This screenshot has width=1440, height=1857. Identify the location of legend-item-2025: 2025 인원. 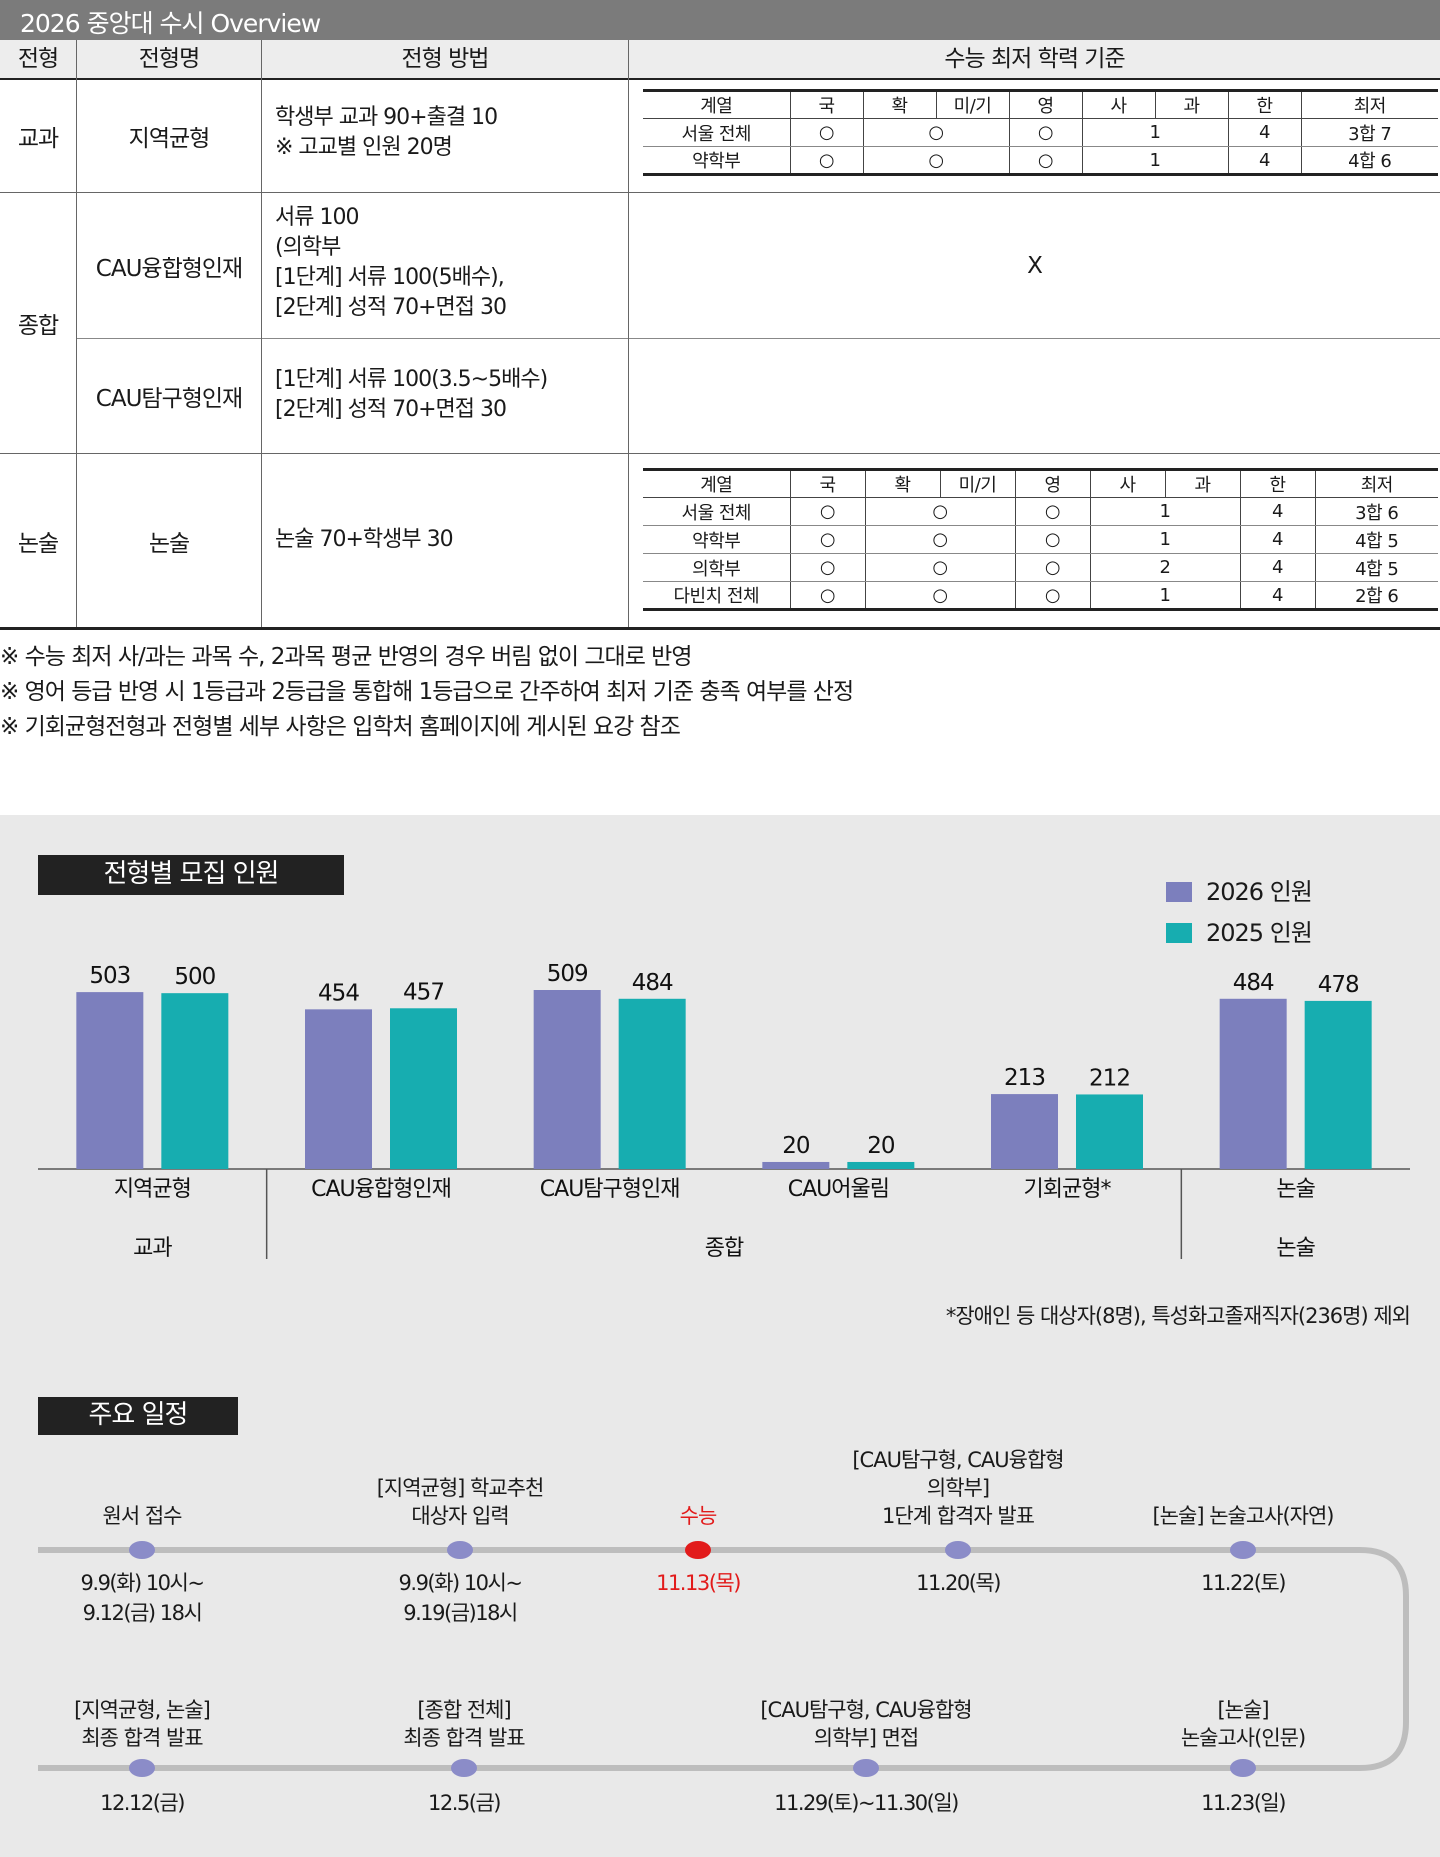
(1239, 930).